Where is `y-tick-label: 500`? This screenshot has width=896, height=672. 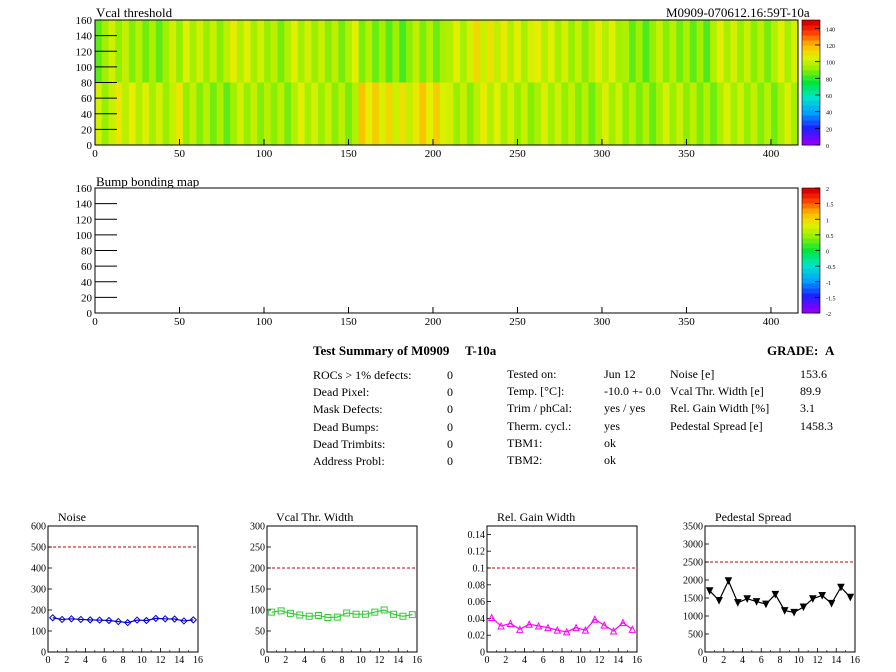
y-tick-label: 500 is located at coordinates (695, 635).